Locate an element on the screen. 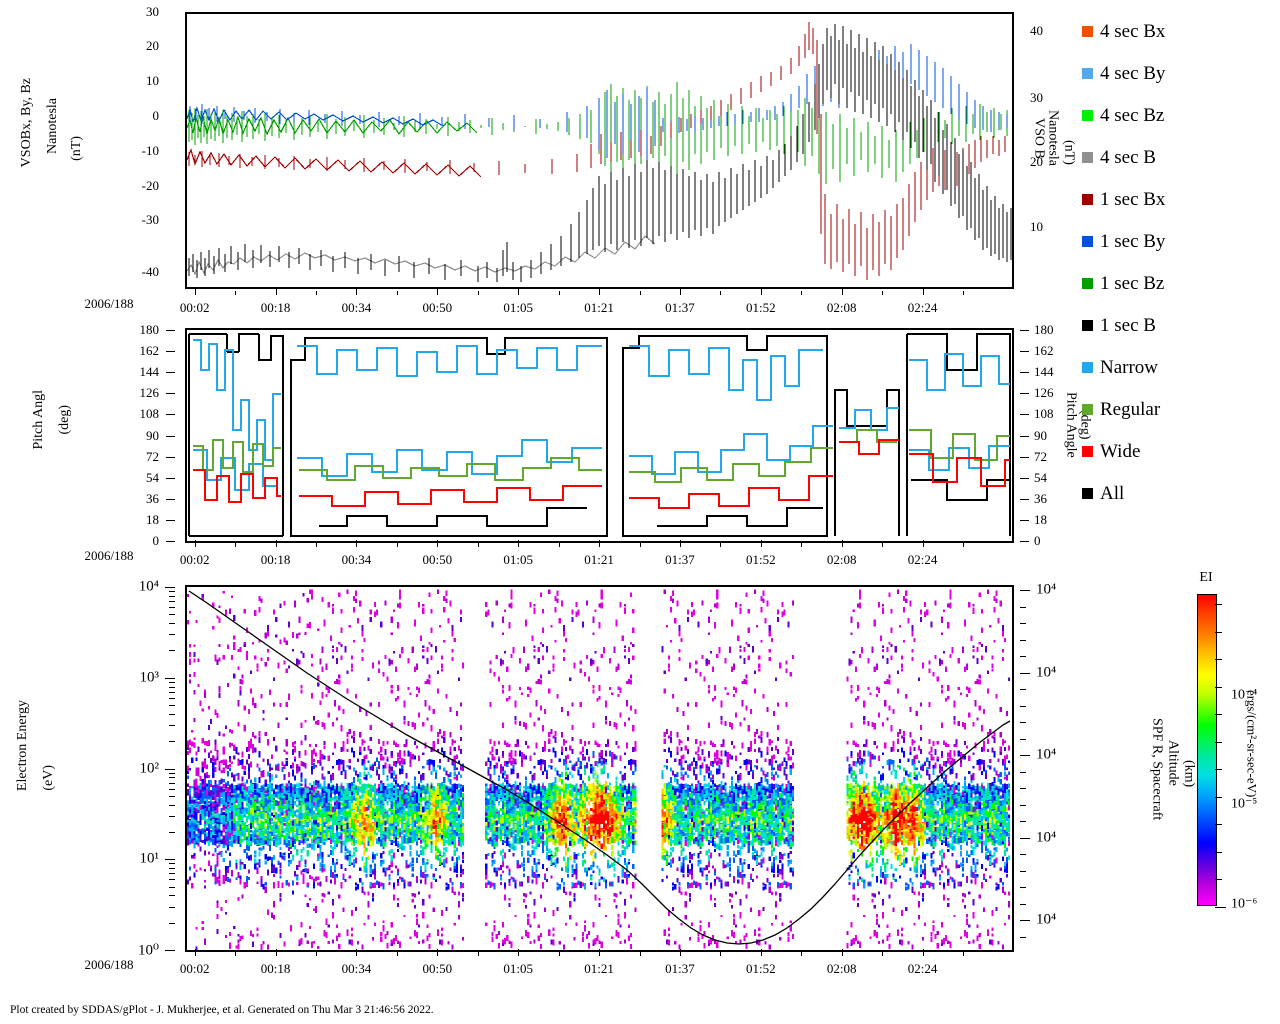 The height and width of the screenshot is (1024, 1280). x-tick-mark is located at coordinates (680, 543).